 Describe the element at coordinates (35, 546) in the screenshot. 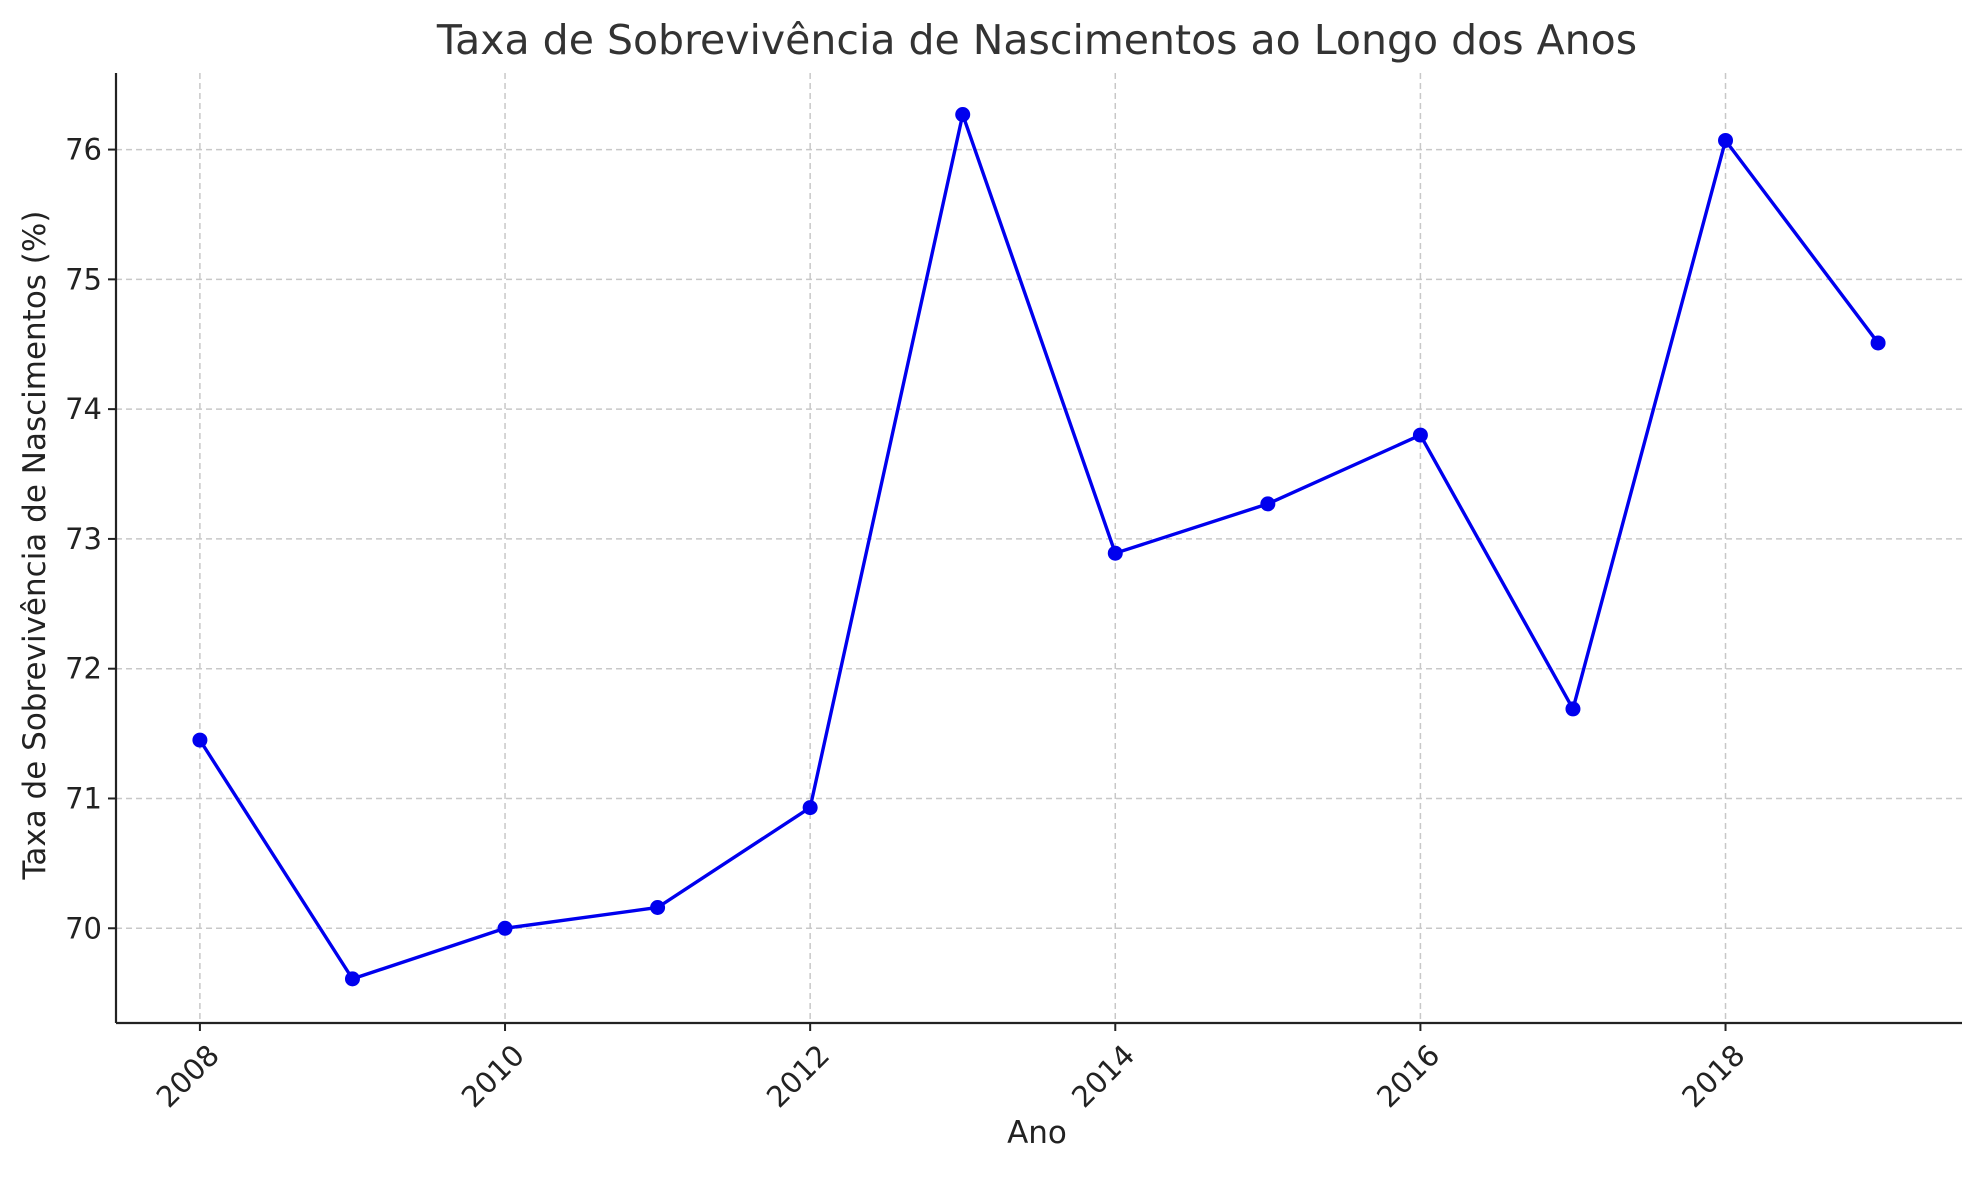

I see `y-axis-label: Taxa de Sobrevivência de Nascimentos (%)` at that location.